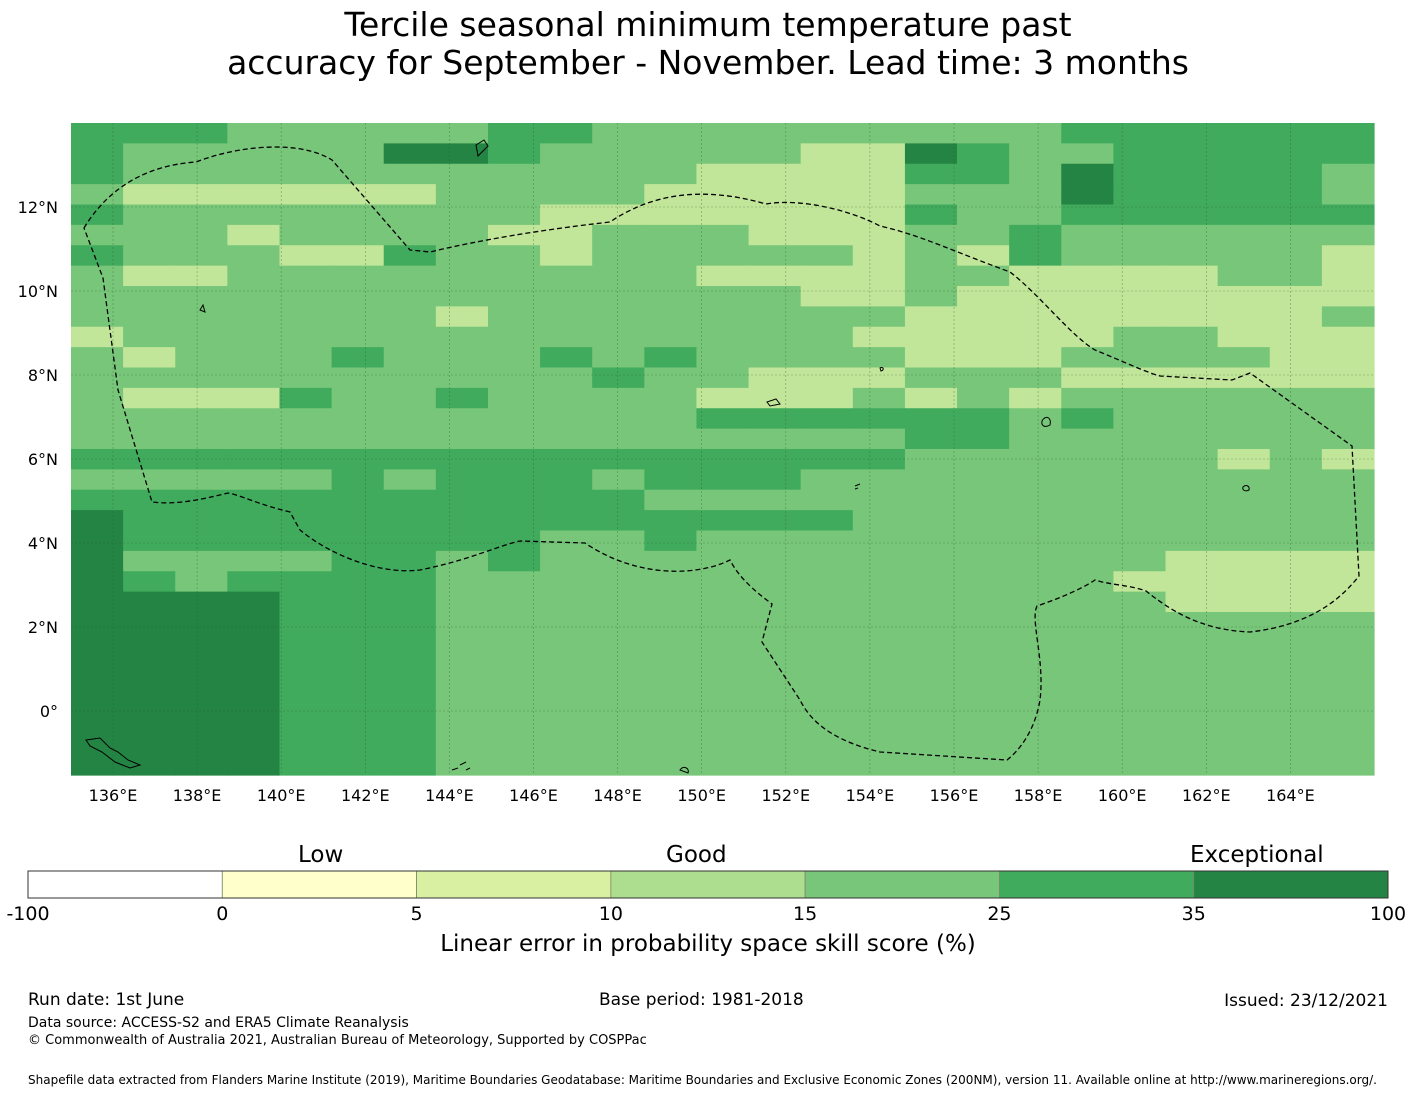 This screenshot has height=1095, width=1416. Describe the element at coordinates (617, 795) in the screenshot. I see `longitude-label: 148°E` at that location.